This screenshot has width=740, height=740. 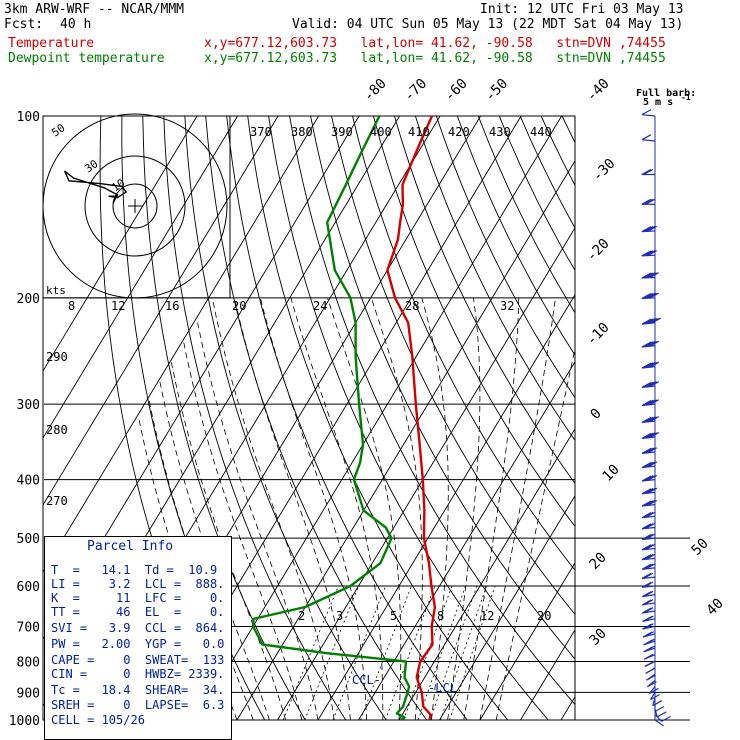 I want to click on isotherm-label: -50, so click(x=496, y=90).